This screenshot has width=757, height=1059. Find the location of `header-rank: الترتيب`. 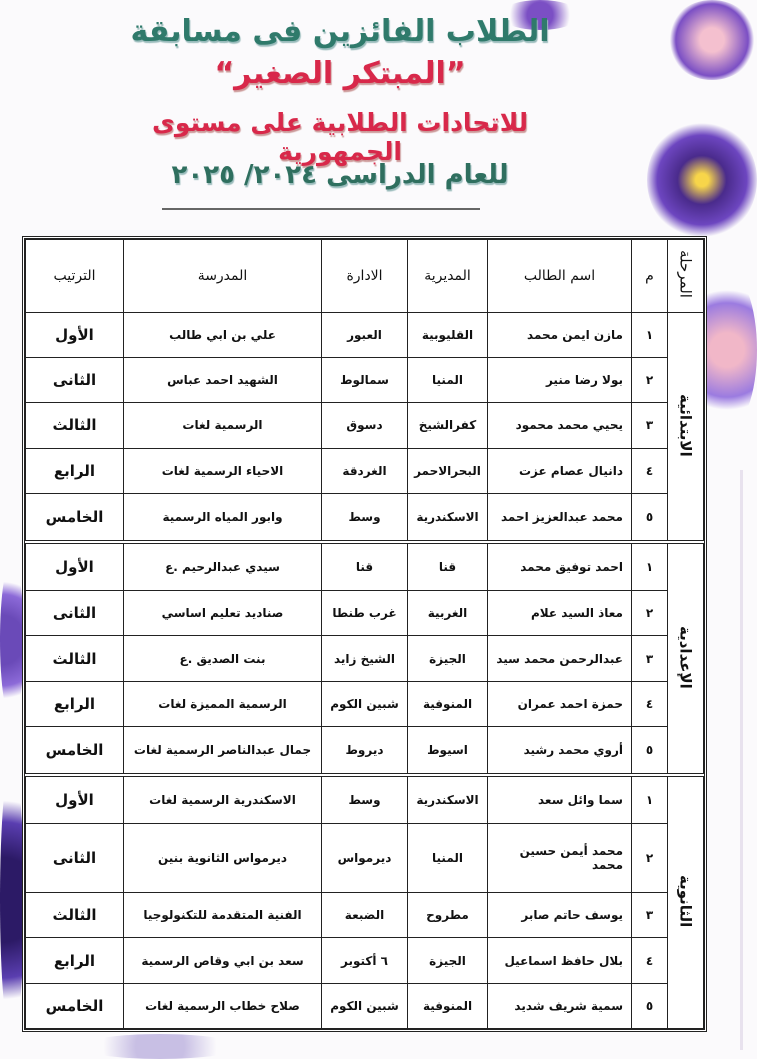

header-rank: الترتيب is located at coordinates (74, 276).